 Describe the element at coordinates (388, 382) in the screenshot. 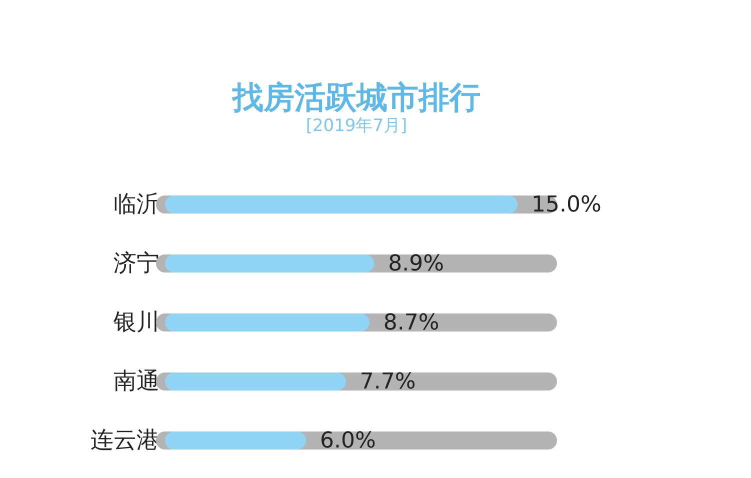

I see `data-label: 7.7%` at that location.